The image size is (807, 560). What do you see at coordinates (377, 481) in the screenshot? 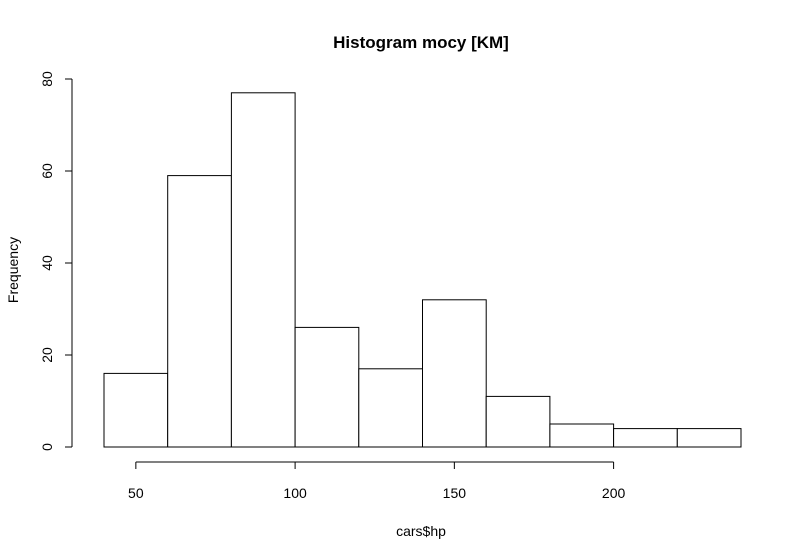
I see `x-axis: 50 100 150 200` at bounding box center [377, 481].